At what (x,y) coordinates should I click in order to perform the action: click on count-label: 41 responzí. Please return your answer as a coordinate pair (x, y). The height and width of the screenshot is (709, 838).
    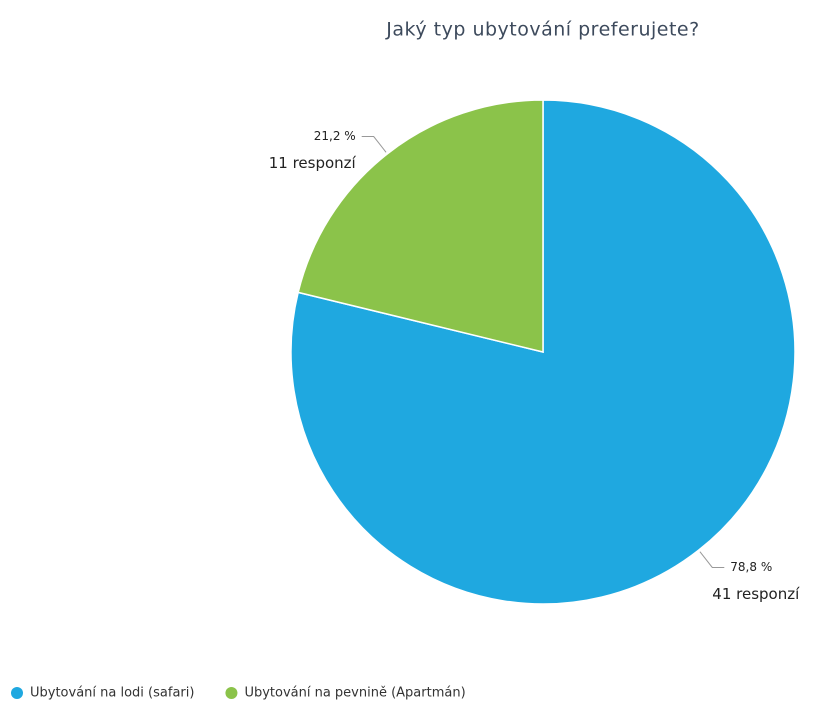
    Looking at the image, I should click on (756, 594).